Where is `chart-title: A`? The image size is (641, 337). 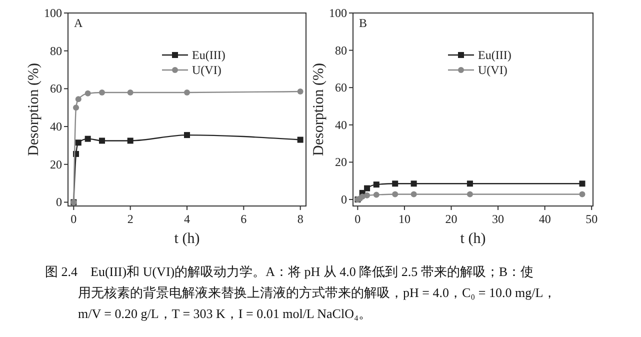
chart-title: A is located at coordinates (78, 23).